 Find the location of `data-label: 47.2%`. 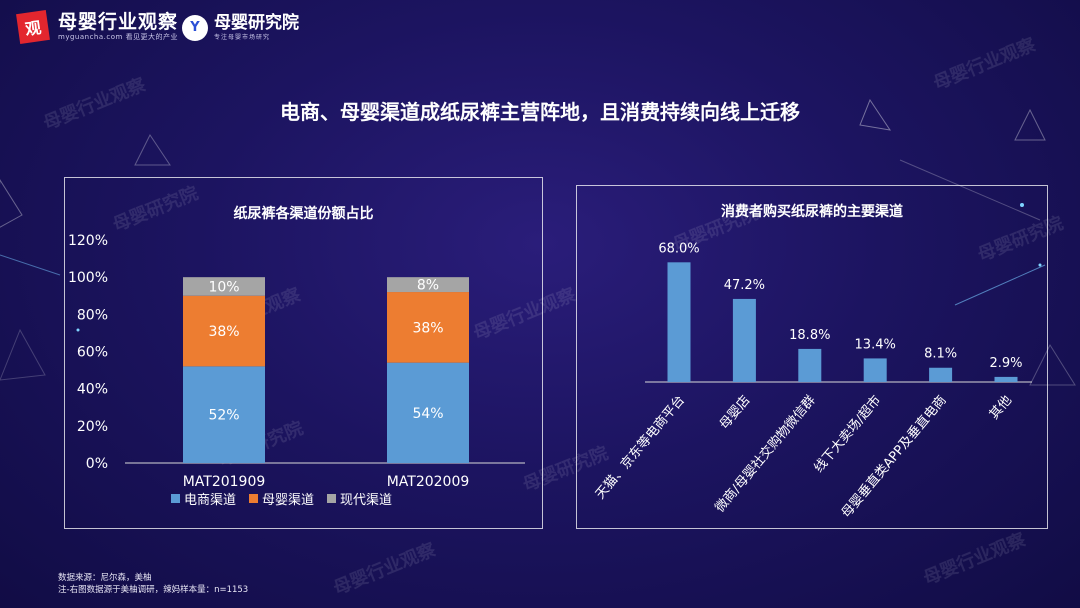

data-label: 47.2% is located at coordinates (744, 285).